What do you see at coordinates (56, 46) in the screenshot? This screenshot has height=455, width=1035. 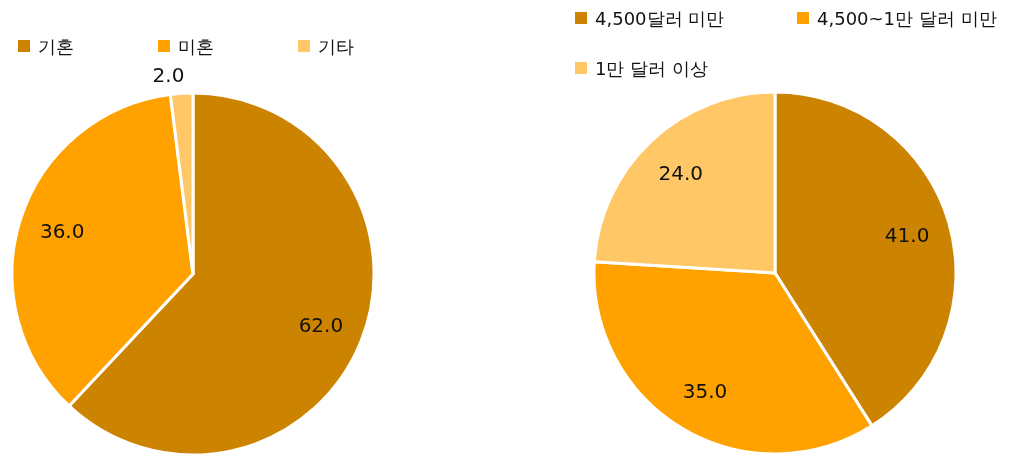 I see `legend-label: 기혼` at bounding box center [56, 46].